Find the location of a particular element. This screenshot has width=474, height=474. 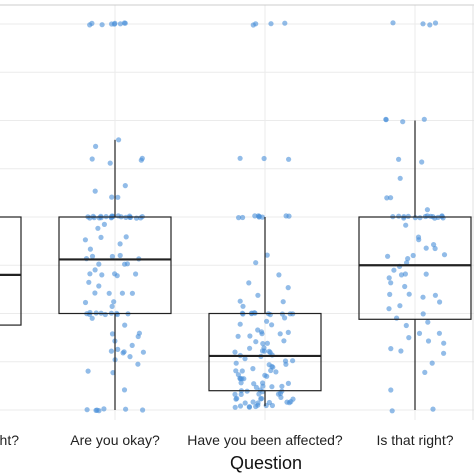

x-tick-label: Are you okay? is located at coordinates (115, 440).